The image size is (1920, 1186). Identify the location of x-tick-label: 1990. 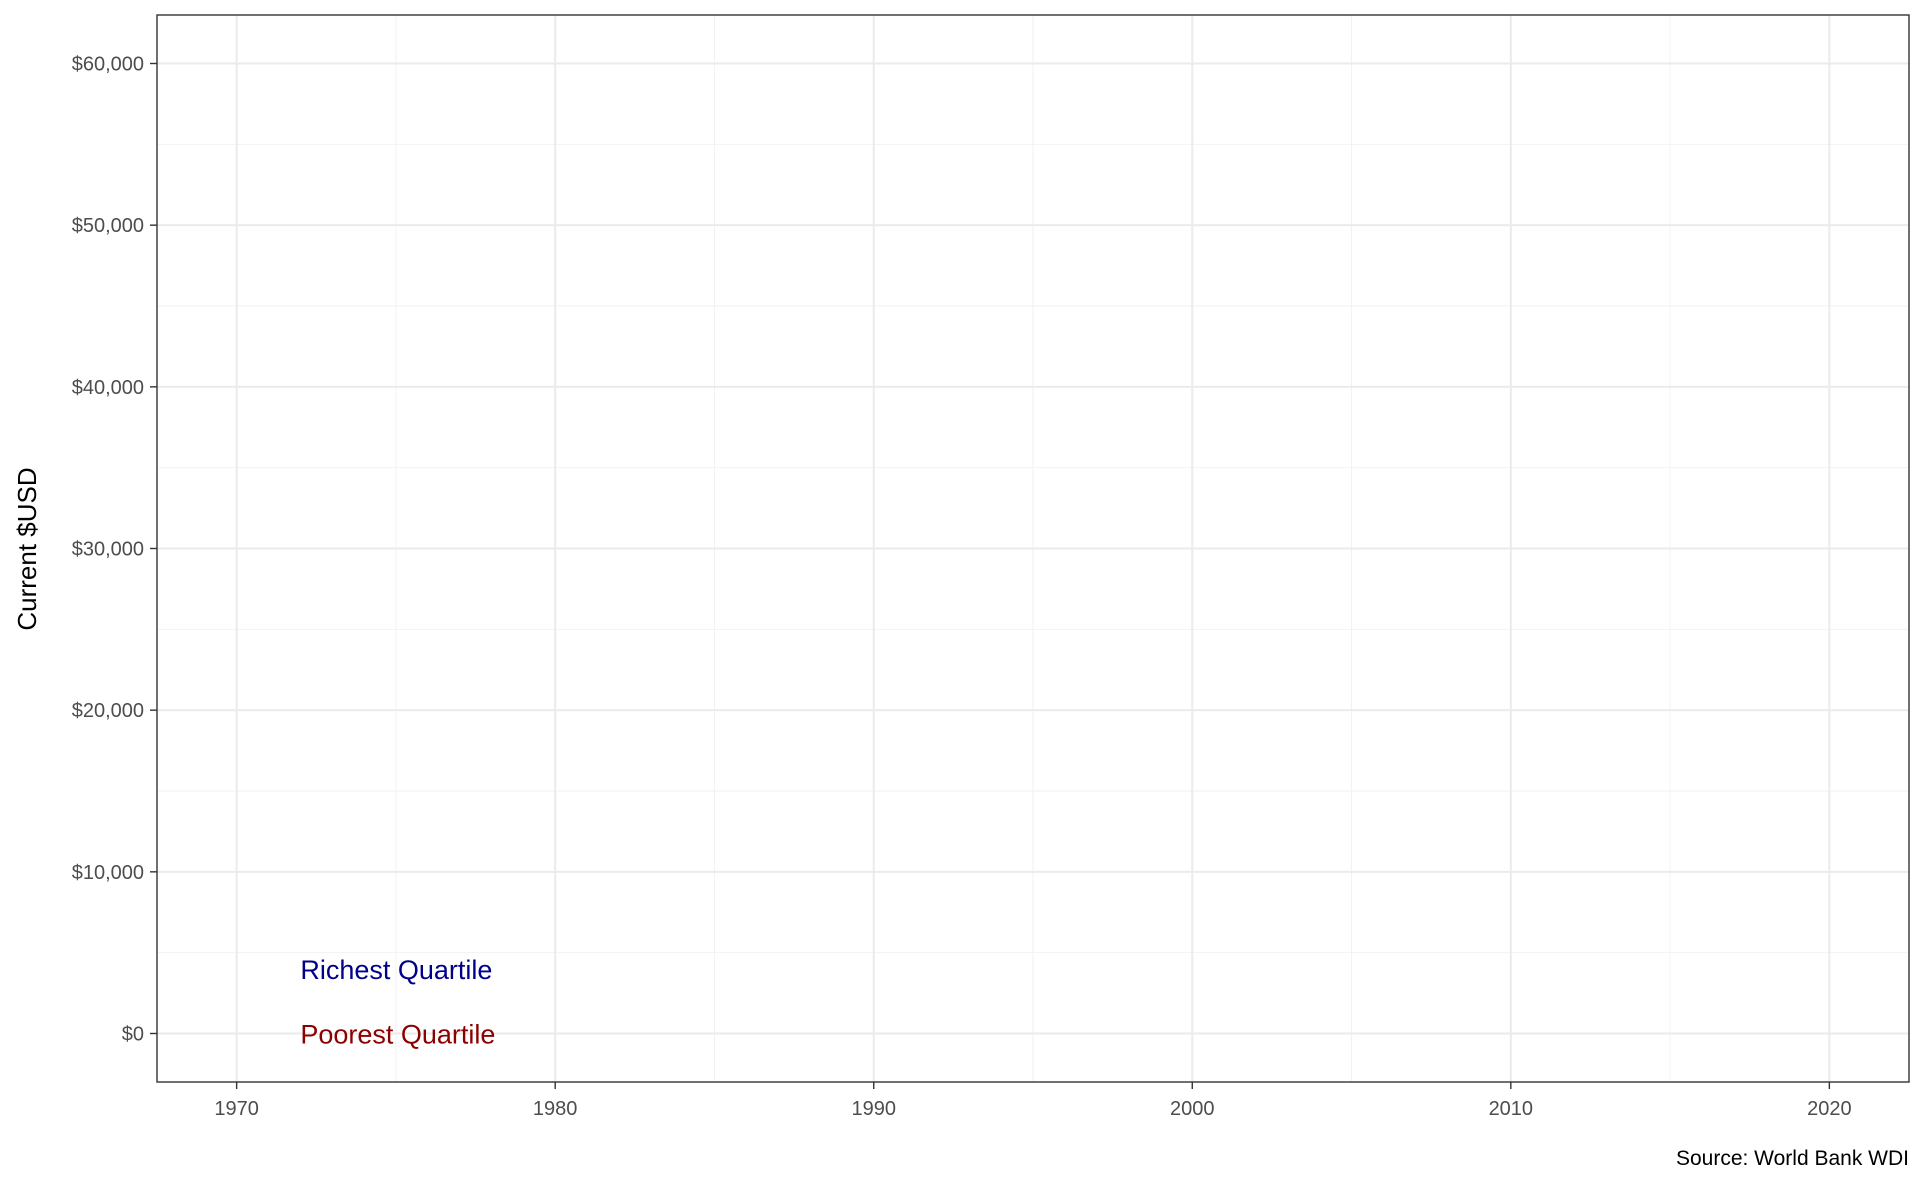
(873, 1109).